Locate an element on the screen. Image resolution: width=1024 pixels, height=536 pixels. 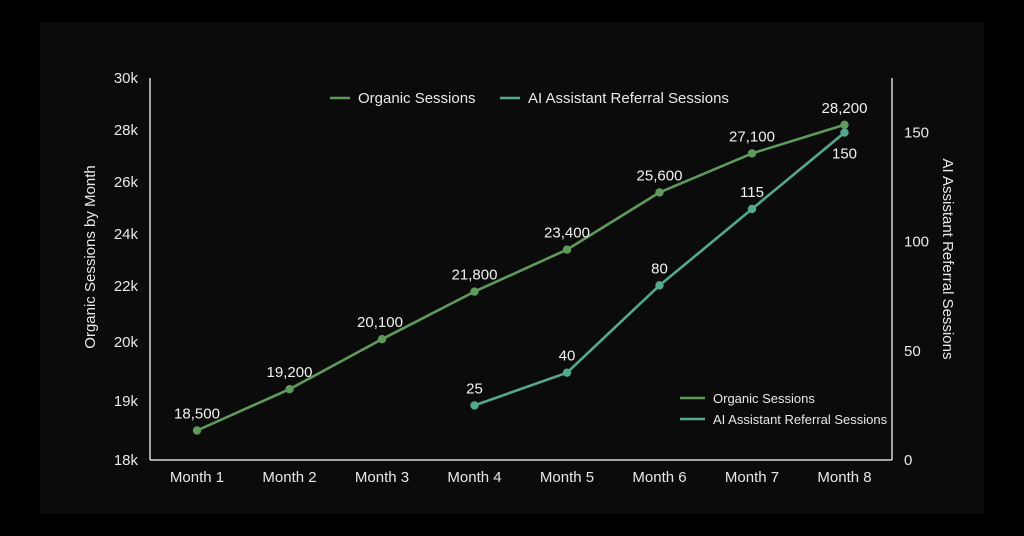
y2-tick-label: 100 is located at coordinates (916, 242).